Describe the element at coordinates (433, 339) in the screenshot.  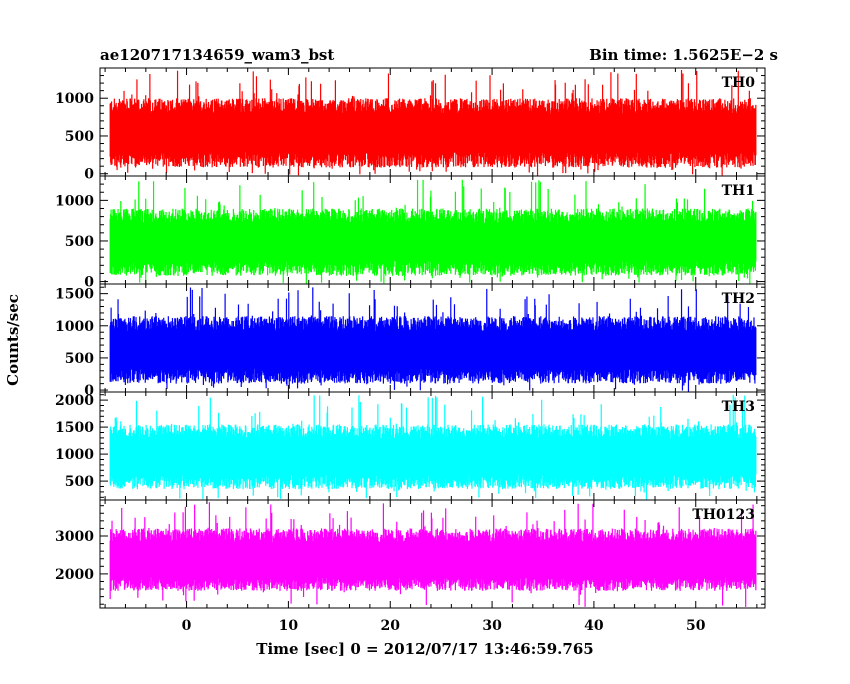
I see `series-th2` at that location.